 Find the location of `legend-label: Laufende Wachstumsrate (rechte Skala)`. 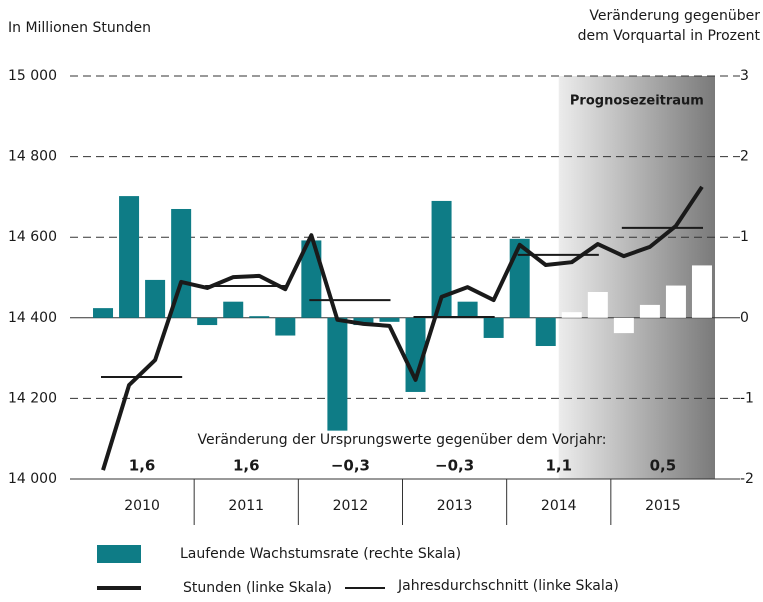

legend-label: Laufende Wachstumsrate (rechte Skala) is located at coordinates (320, 554).